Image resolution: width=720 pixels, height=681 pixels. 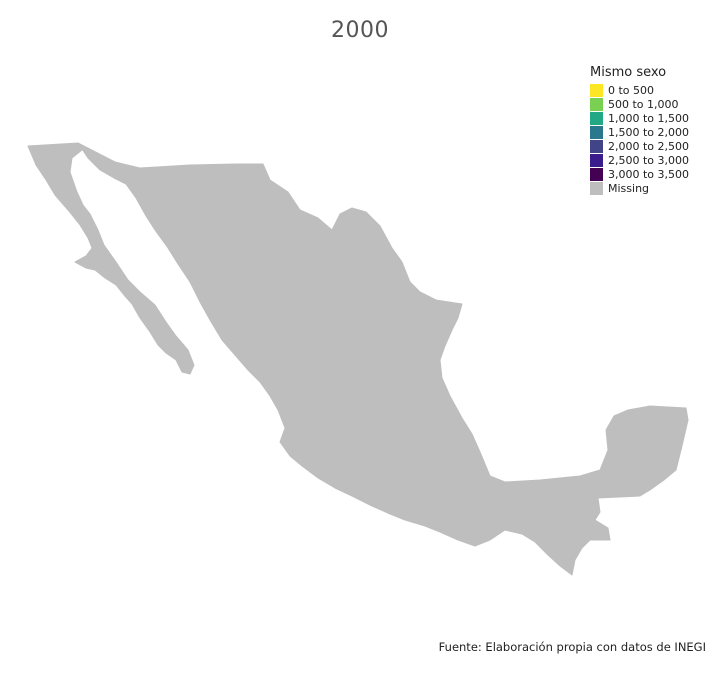 What do you see at coordinates (649, 146) in the screenshot?
I see `legend-label: 2,000 to 2,500` at bounding box center [649, 146].